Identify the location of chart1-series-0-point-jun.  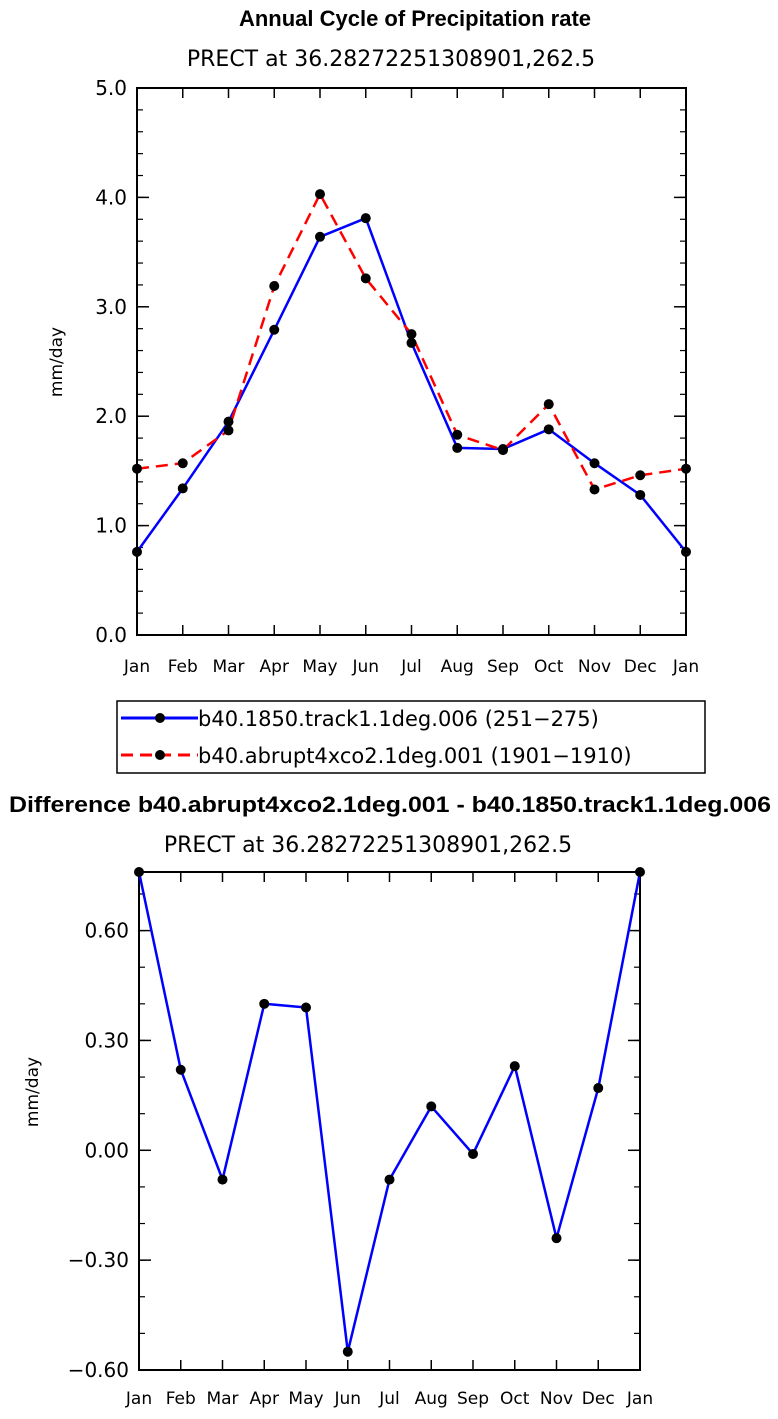
(365, 218).